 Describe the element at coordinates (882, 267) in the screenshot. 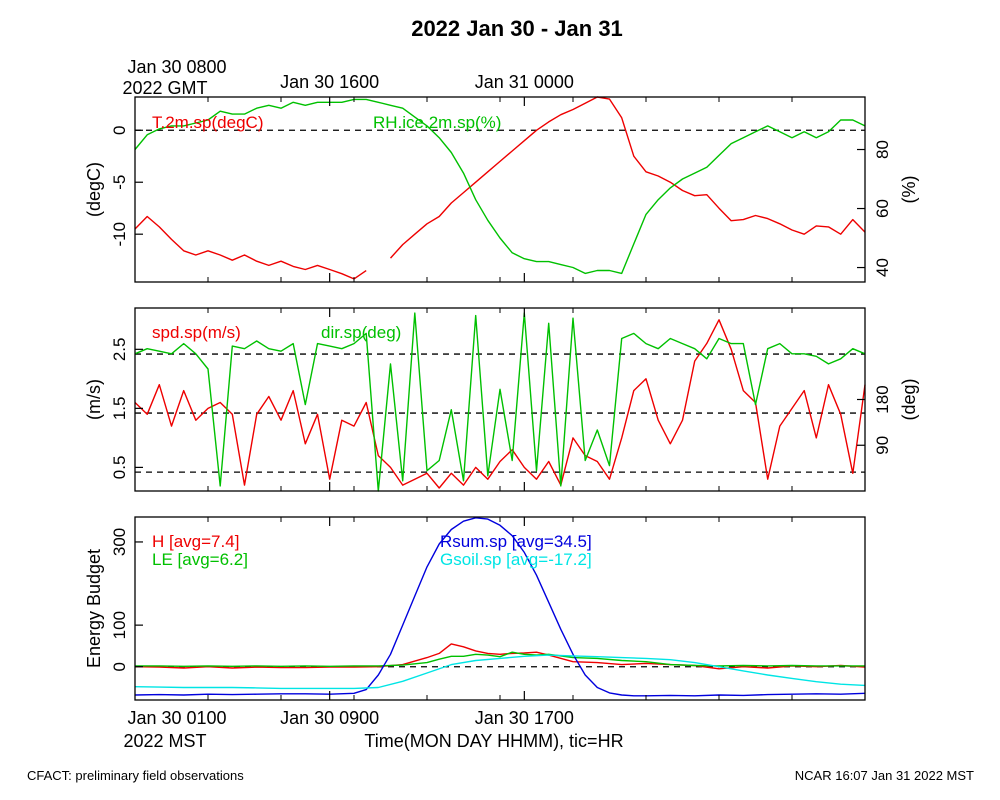

I see `y-tick-label-right: 40` at that location.